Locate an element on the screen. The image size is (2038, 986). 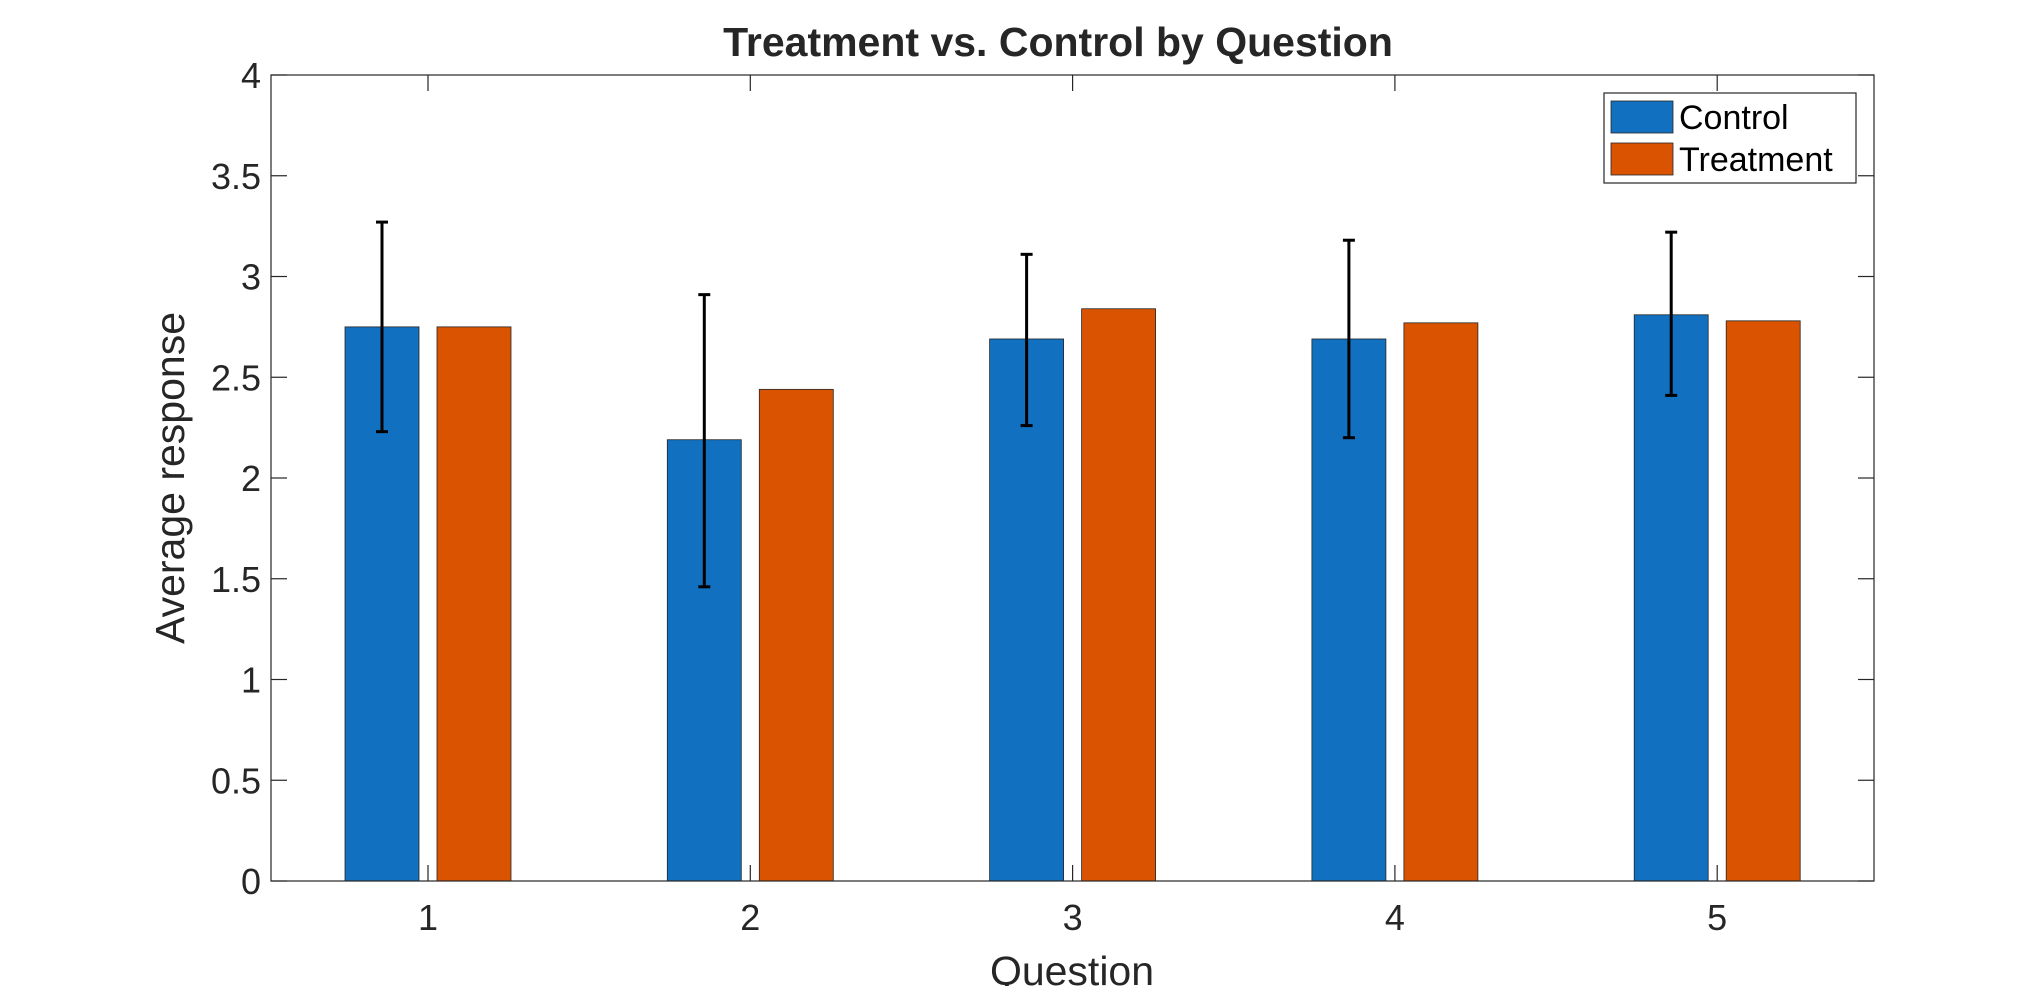
legend-label-control: Control is located at coordinates (1734, 118).